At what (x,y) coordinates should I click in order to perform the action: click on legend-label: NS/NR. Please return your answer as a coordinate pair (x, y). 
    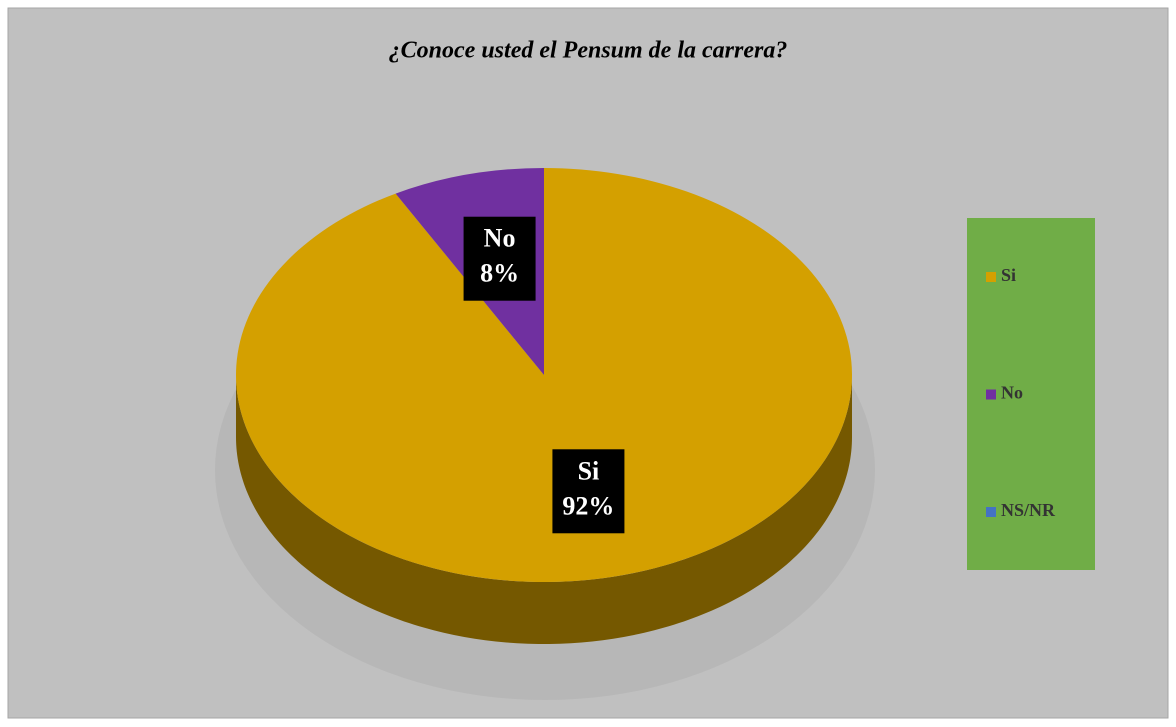
    Looking at the image, I should click on (1028, 510).